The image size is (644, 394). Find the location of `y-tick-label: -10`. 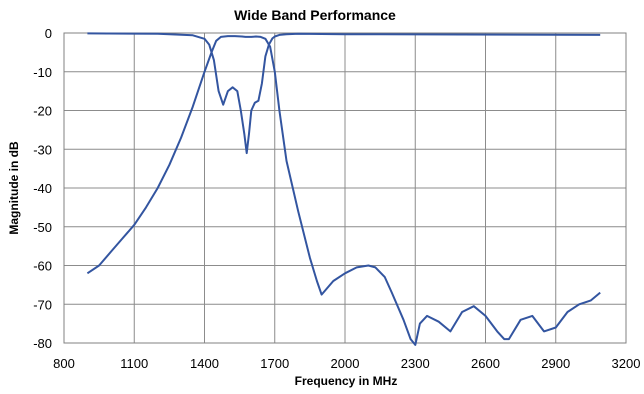

y-tick-label: -10 is located at coordinates (42, 72).